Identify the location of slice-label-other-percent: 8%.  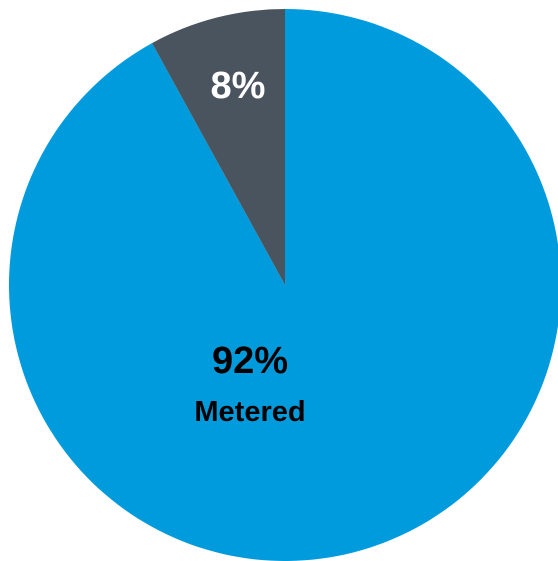
(238, 86).